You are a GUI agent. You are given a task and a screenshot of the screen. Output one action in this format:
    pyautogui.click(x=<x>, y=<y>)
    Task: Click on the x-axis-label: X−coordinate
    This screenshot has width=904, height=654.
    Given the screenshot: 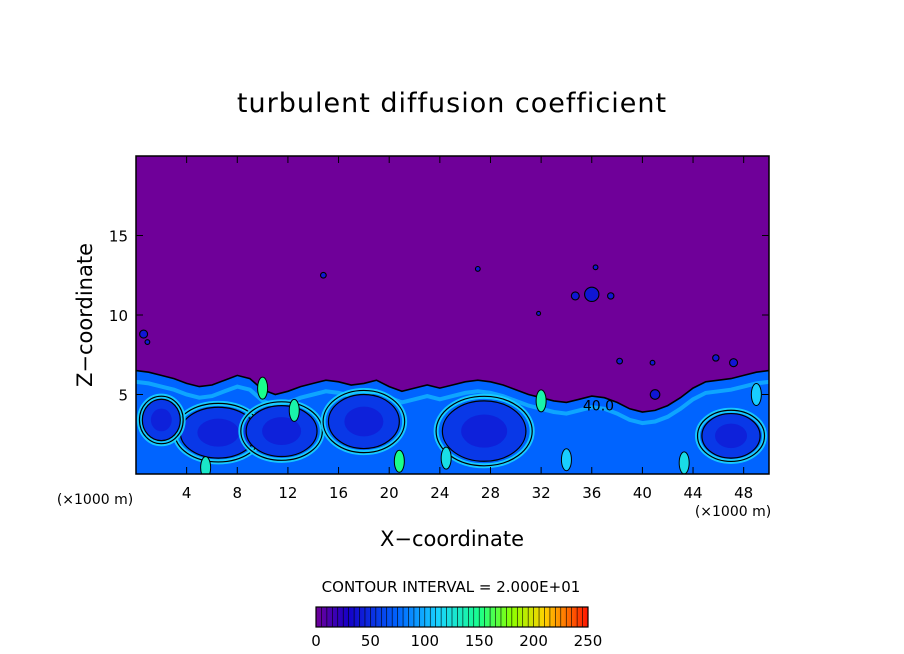 What is the action you would take?
    pyautogui.click(x=452, y=539)
    